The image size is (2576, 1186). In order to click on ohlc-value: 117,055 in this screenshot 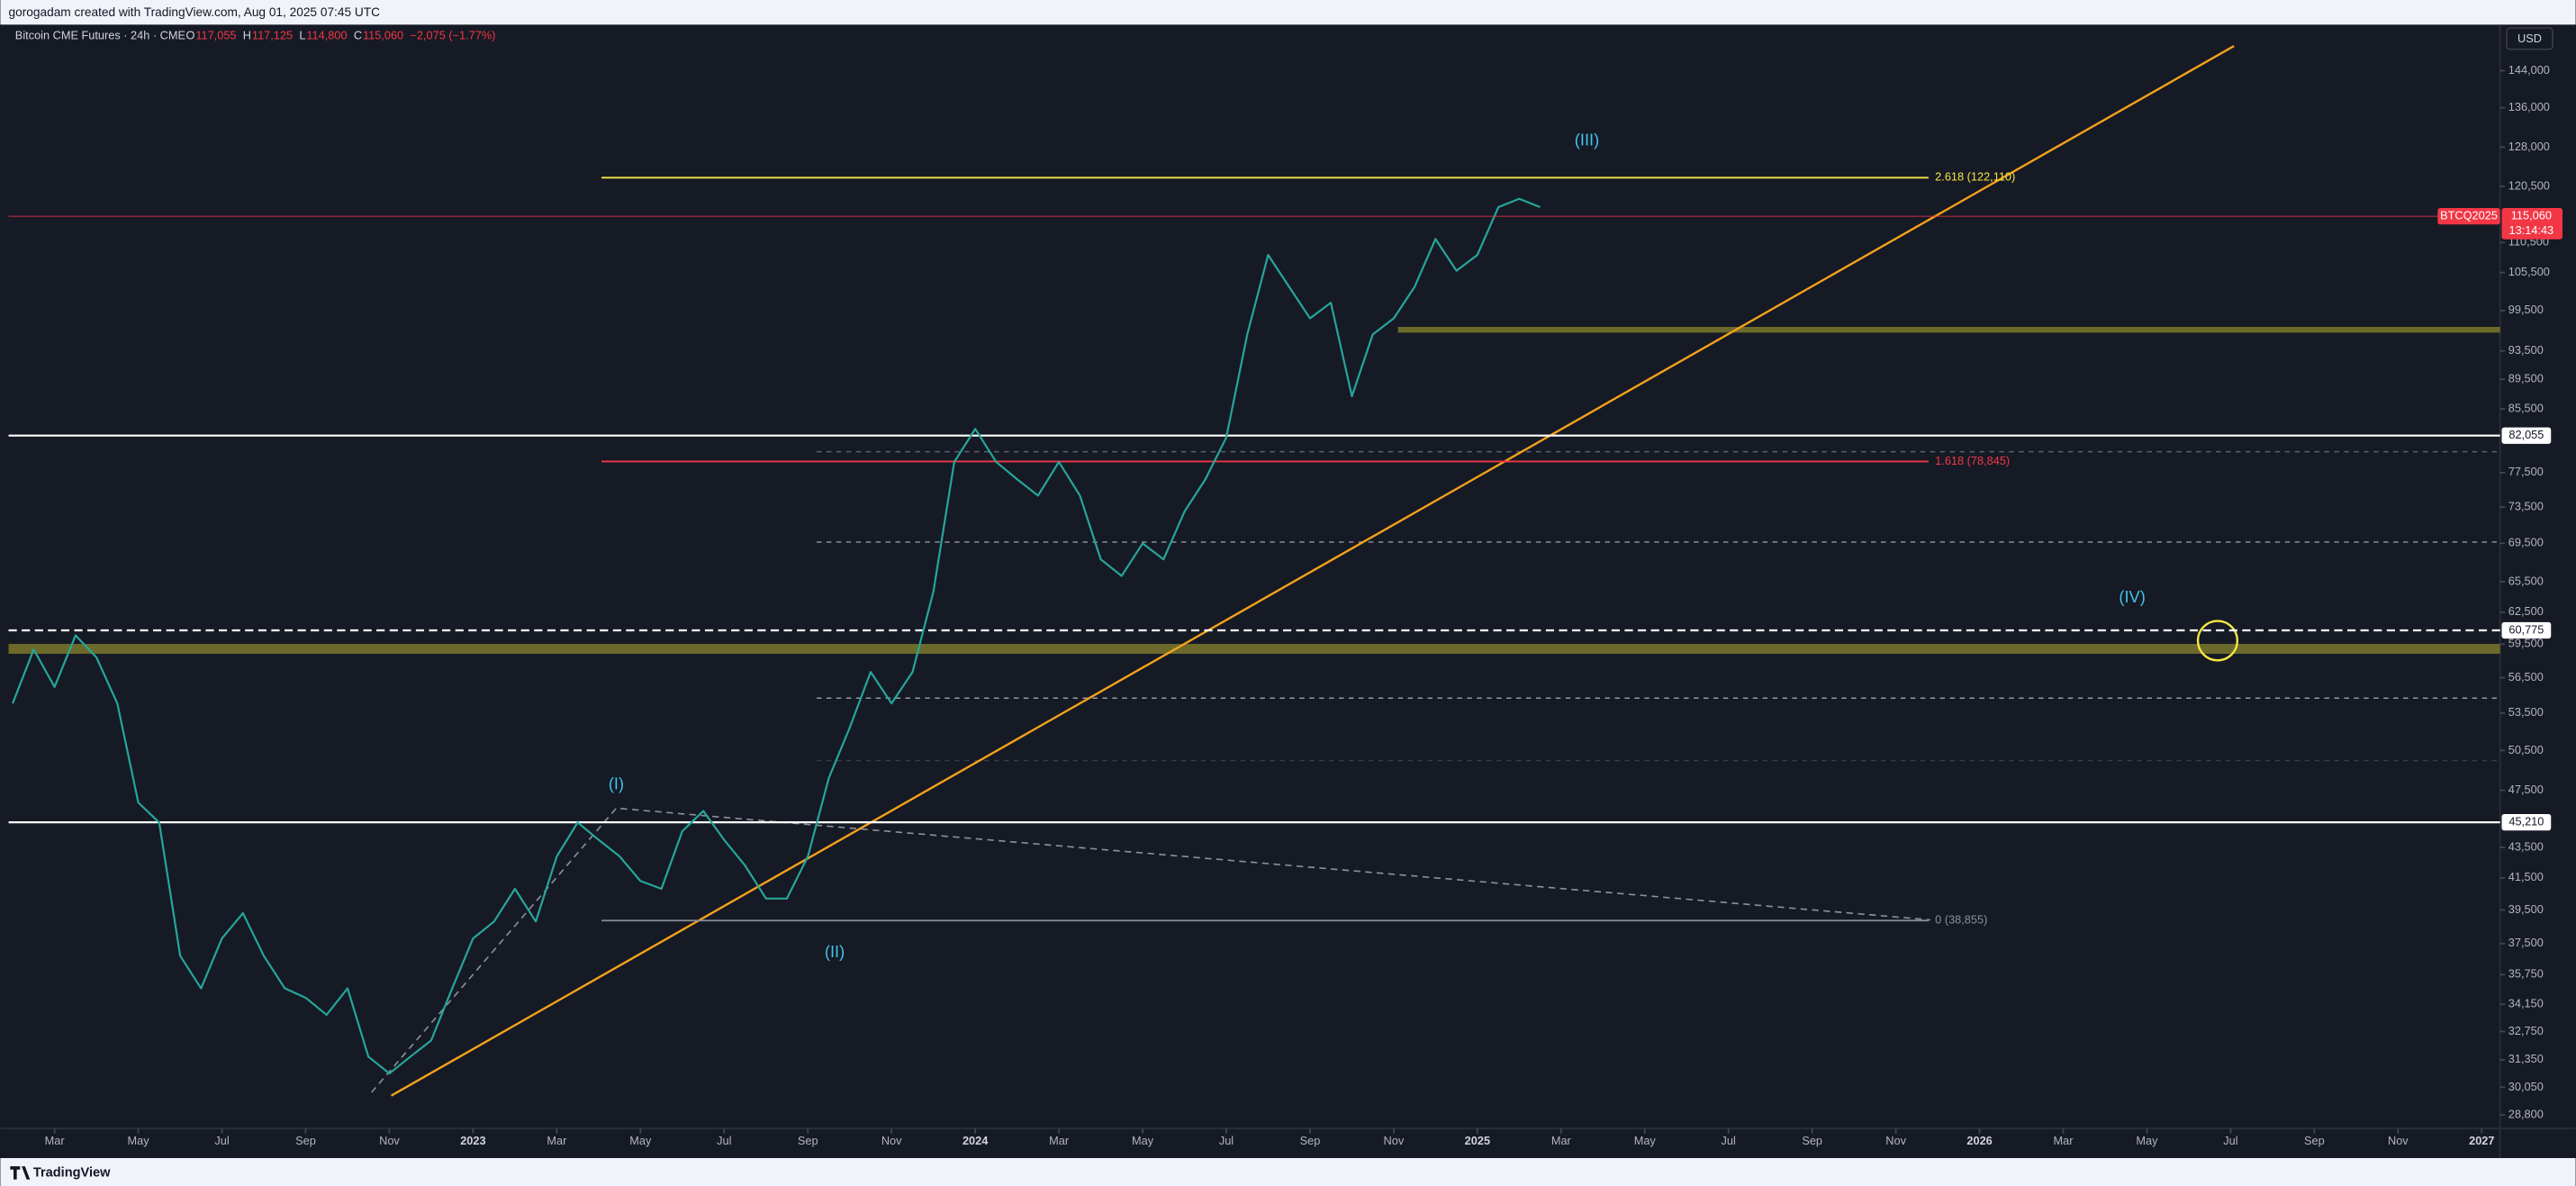, I will do `click(215, 35)`.